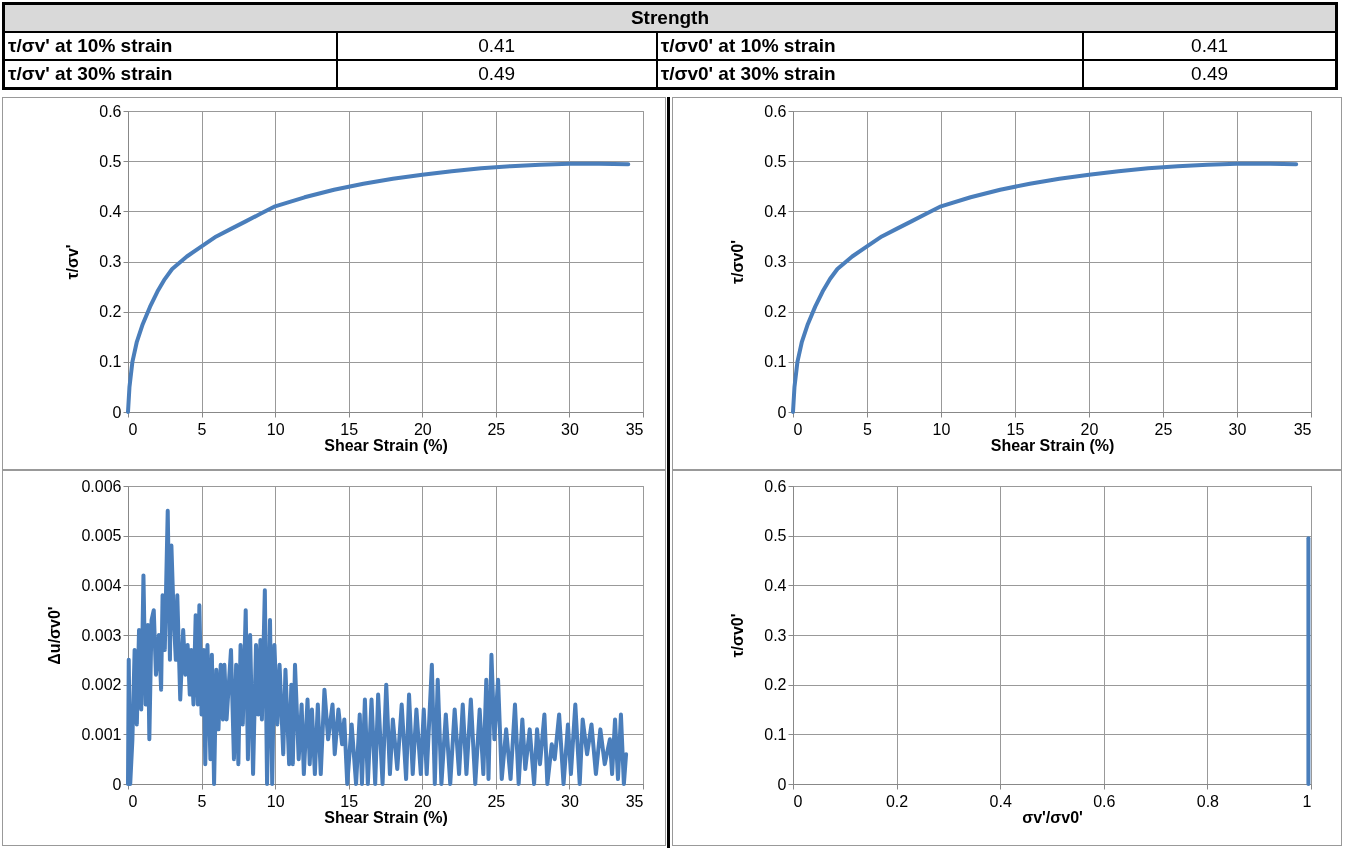 The width and height of the screenshot is (1346, 848). Describe the element at coordinates (897, 801) in the screenshot. I see `x-tick-label: 0.2` at that location.